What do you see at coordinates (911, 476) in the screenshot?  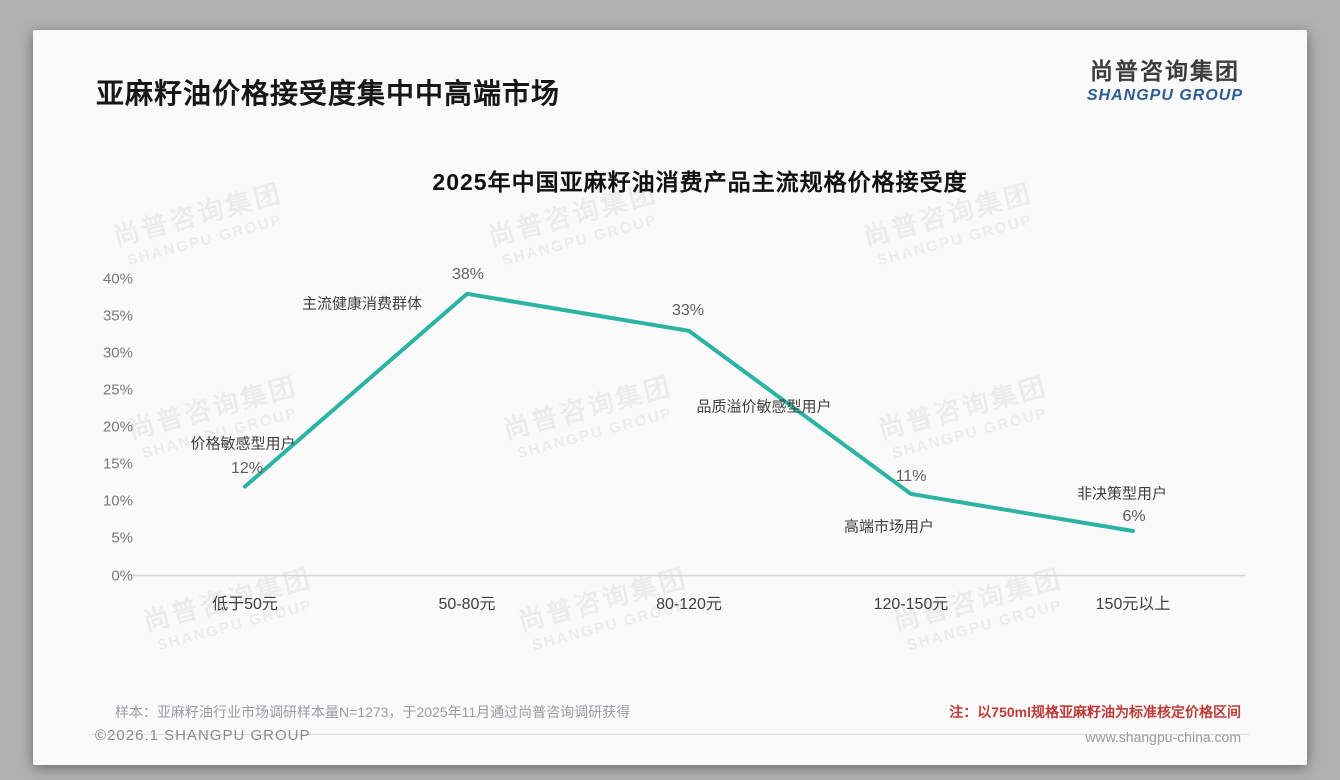 I see `data-point-label: 11%` at bounding box center [911, 476].